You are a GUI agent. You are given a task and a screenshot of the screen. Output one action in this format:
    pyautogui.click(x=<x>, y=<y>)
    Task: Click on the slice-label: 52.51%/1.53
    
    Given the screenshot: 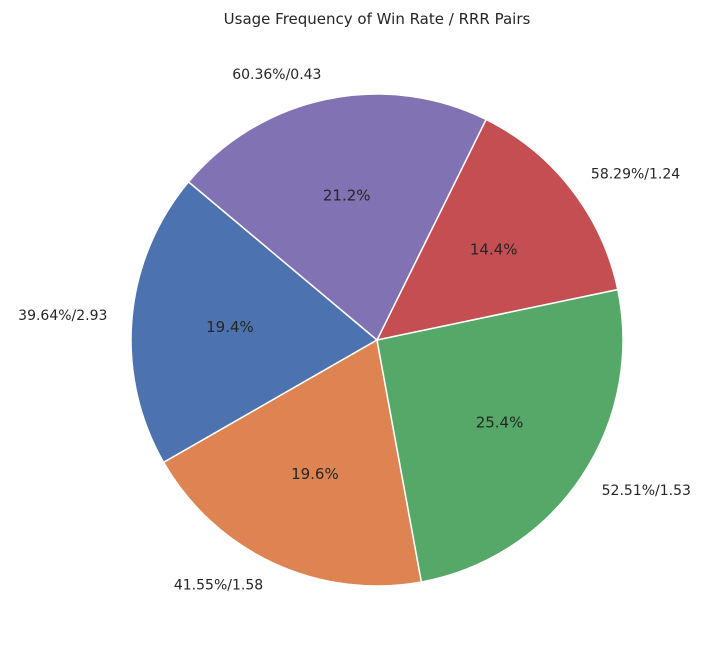 What is the action you would take?
    pyautogui.click(x=646, y=491)
    